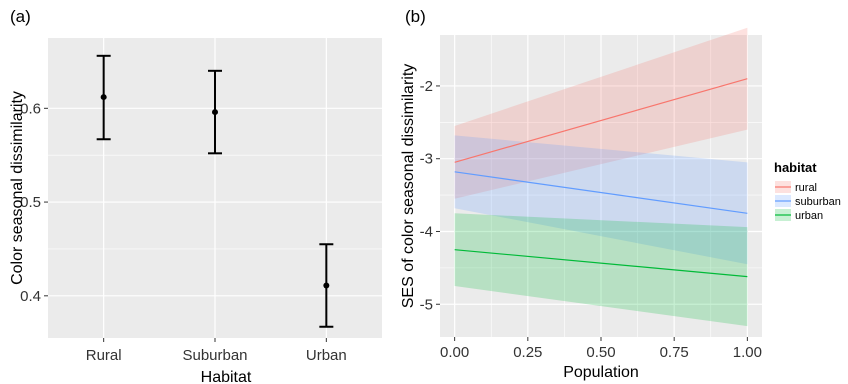 This screenshot has height=384, width=848. Describe the element at coordinates (30, 202) in the screenshot. I see `y-tick-label: 0.5` at that location.